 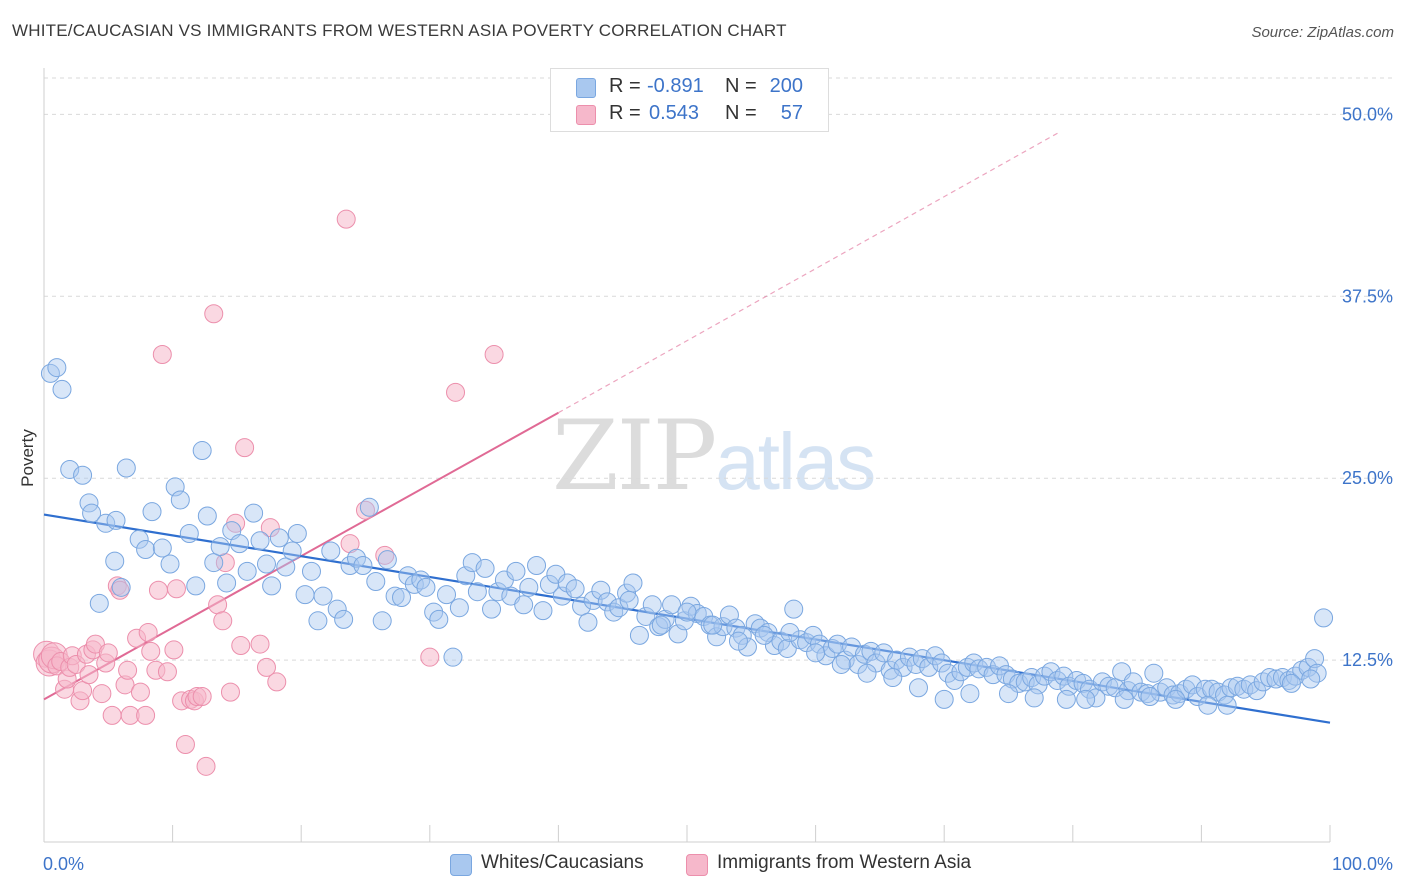 I want to click on legend-r-value: -0.891, so click(x=675, y=86).